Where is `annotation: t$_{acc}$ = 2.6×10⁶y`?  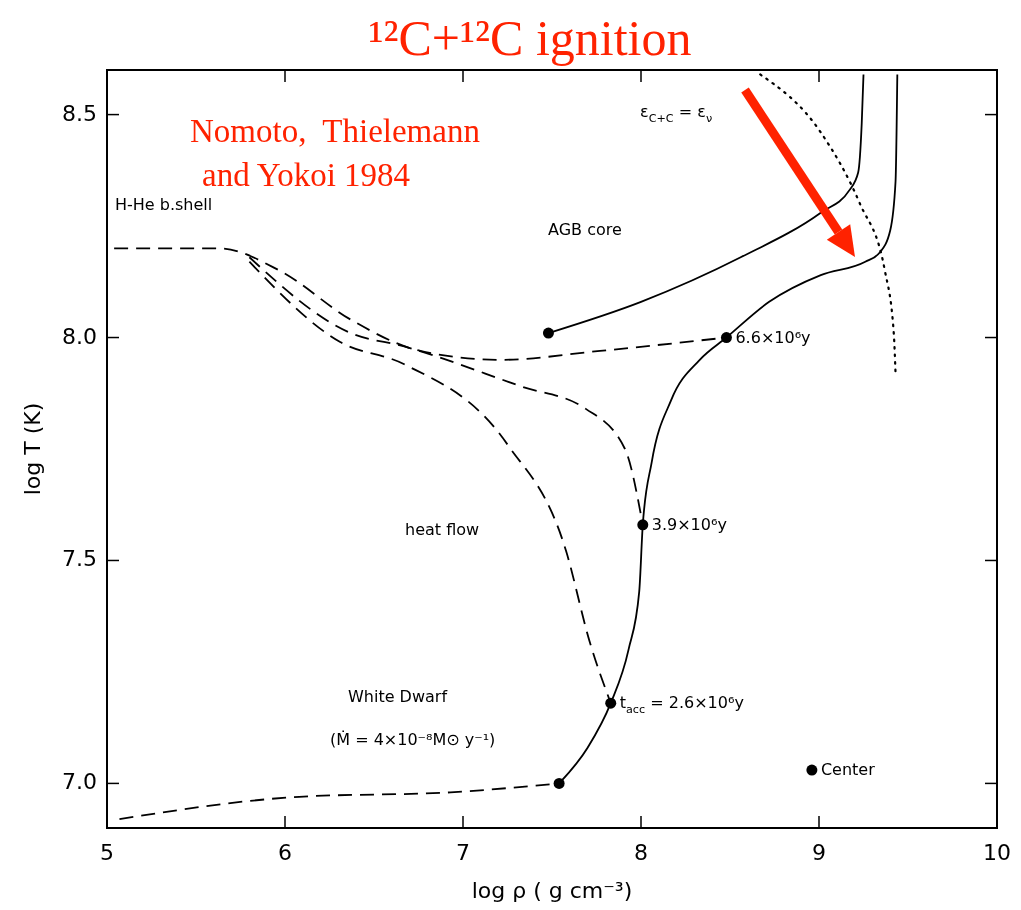 annotation: t$_{acc}$ = 2.6×10⁶y is located at coordinates (681, 704).